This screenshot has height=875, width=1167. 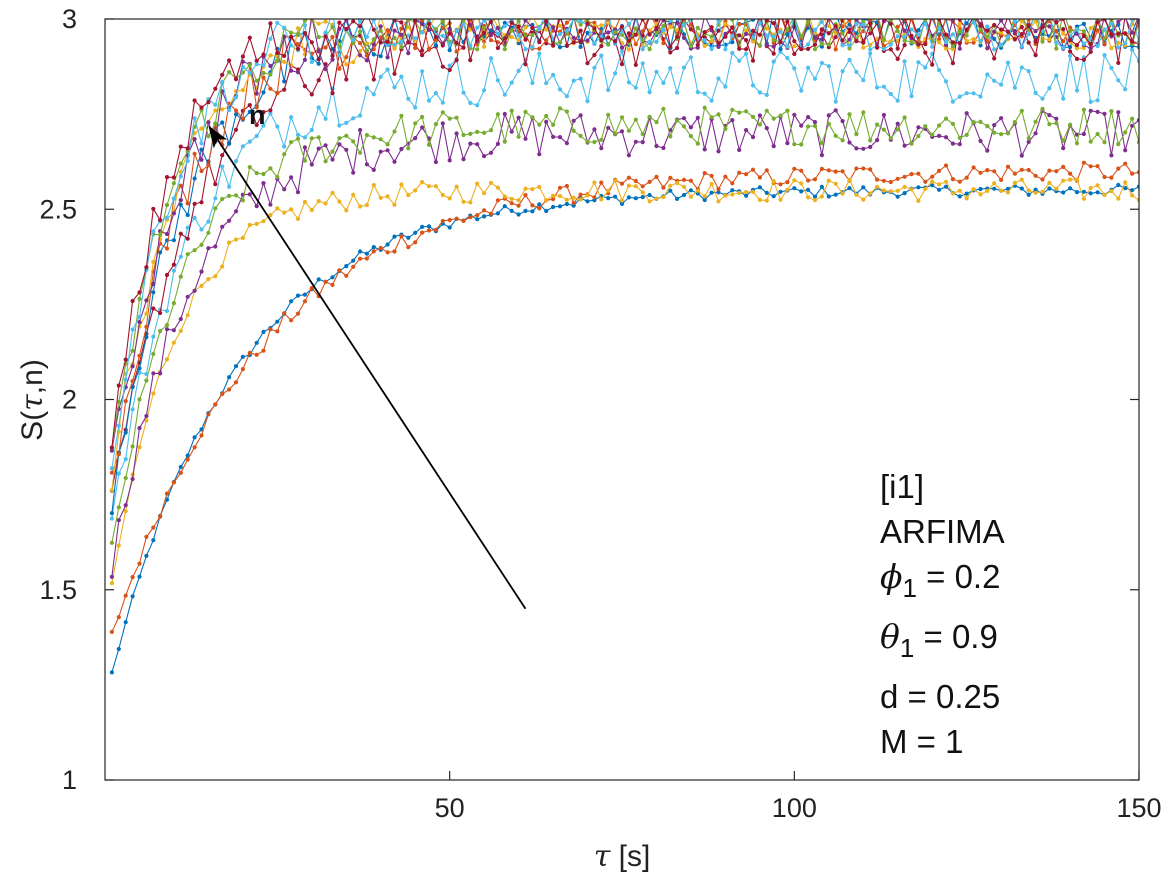 What do you see at coordinates (910, 588) in the screenshot?
I see `phi-subscript: 1` at bounding box center [910, 588].